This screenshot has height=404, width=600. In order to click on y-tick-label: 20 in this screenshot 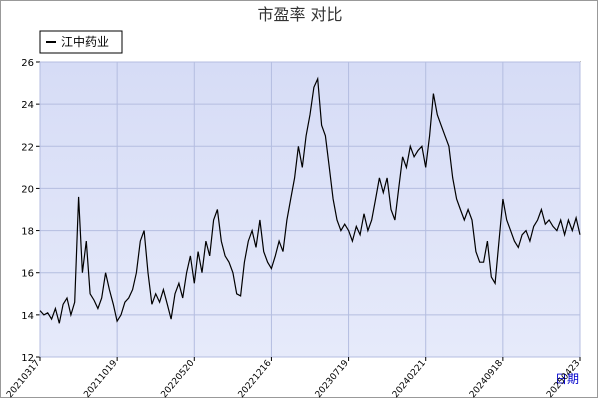, I will do `click(27, 189)`.